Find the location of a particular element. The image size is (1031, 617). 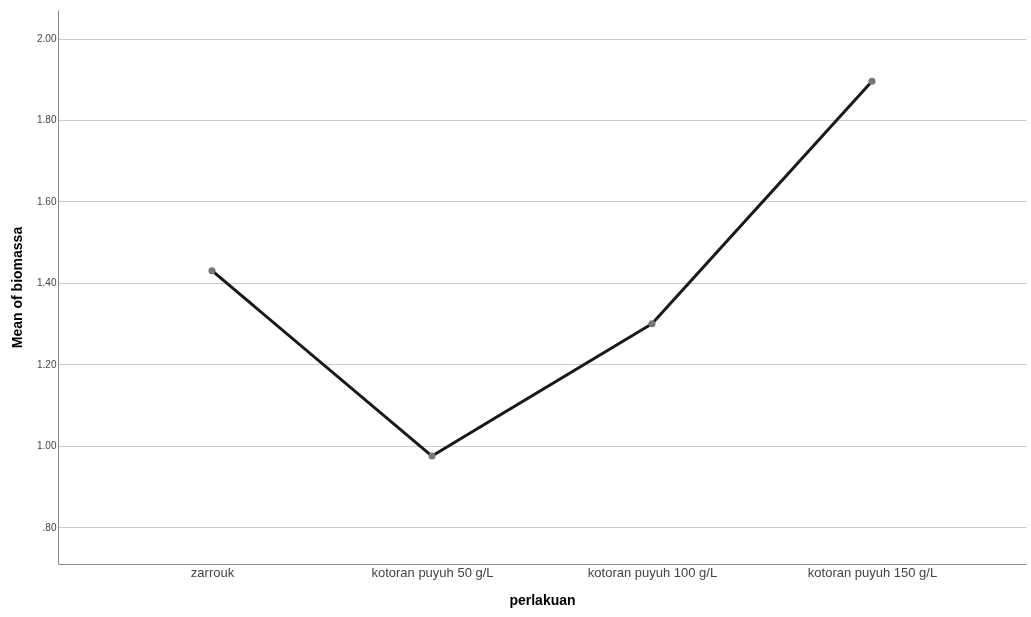

y-tick-label: 2.00 is located at coordinates (47, 39).